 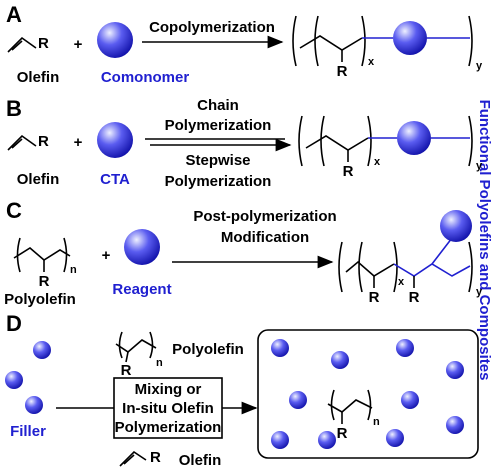 I want to click on arrow-label: Chain, so click(x=218, y=105).